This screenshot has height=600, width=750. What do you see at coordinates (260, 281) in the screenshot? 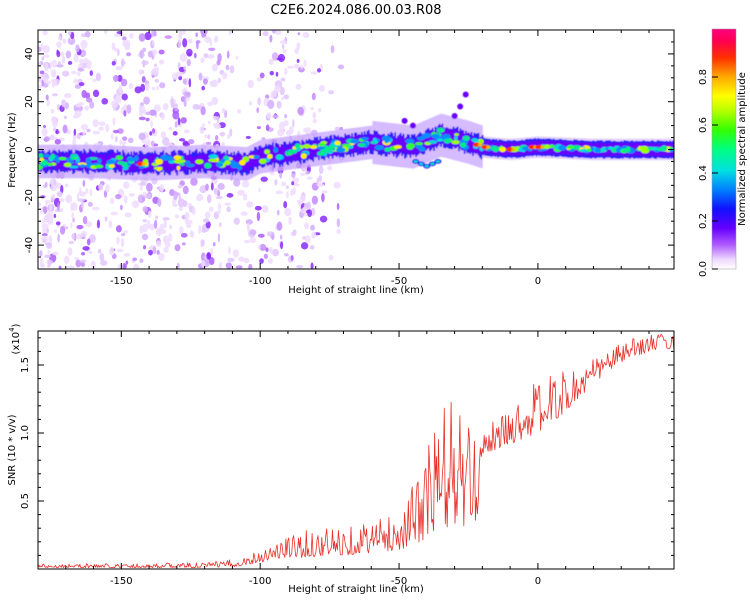
I see `x-tick-label: -100` at bounding box center [260, 281].